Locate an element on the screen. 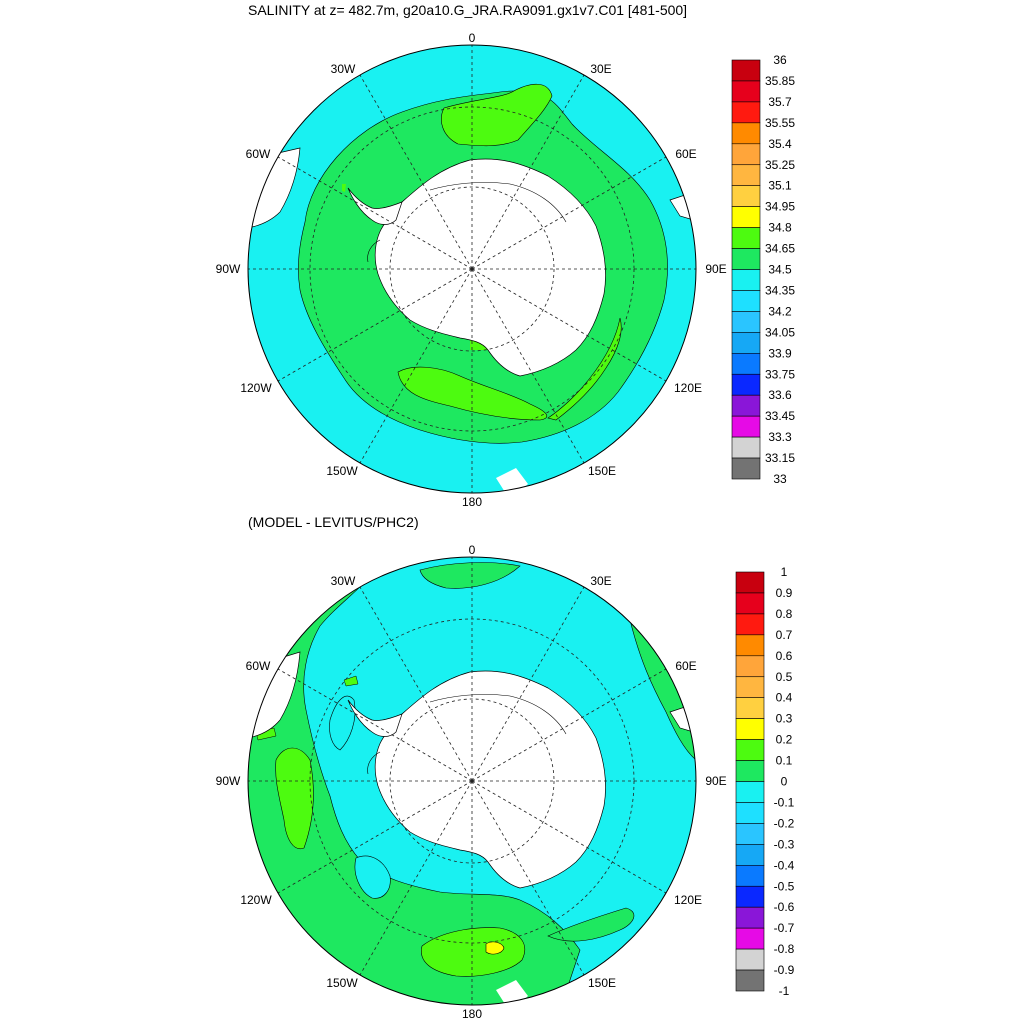 The height and width of the screenshot is (1024, 1024). colorbar-tick-label: -0.5 is located at coordinates (784, 886).